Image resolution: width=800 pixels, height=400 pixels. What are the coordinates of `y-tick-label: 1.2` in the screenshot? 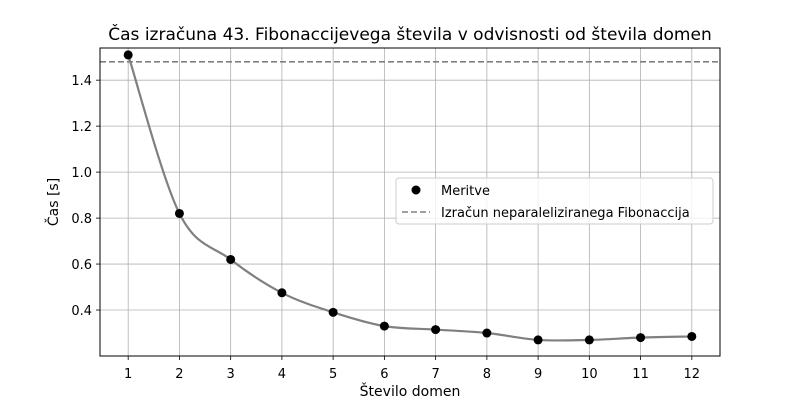 It's located at (81, 127).